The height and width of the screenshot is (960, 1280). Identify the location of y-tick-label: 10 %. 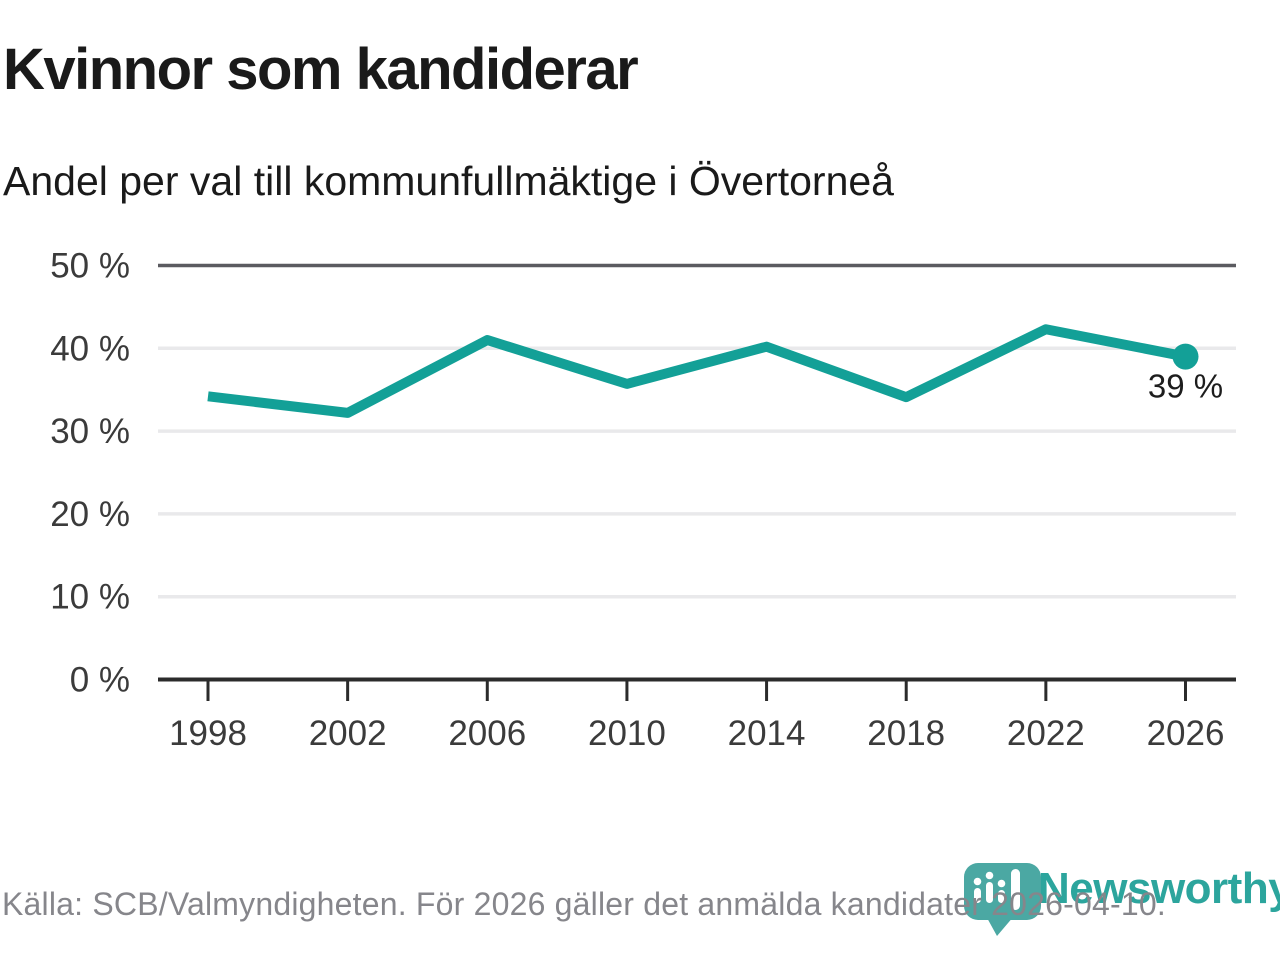
(90, 597).